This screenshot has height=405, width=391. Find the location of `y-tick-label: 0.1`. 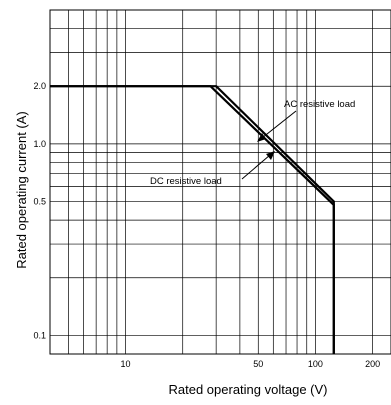

y-tick-label: 0.1 is located at coordinates (39, 335).